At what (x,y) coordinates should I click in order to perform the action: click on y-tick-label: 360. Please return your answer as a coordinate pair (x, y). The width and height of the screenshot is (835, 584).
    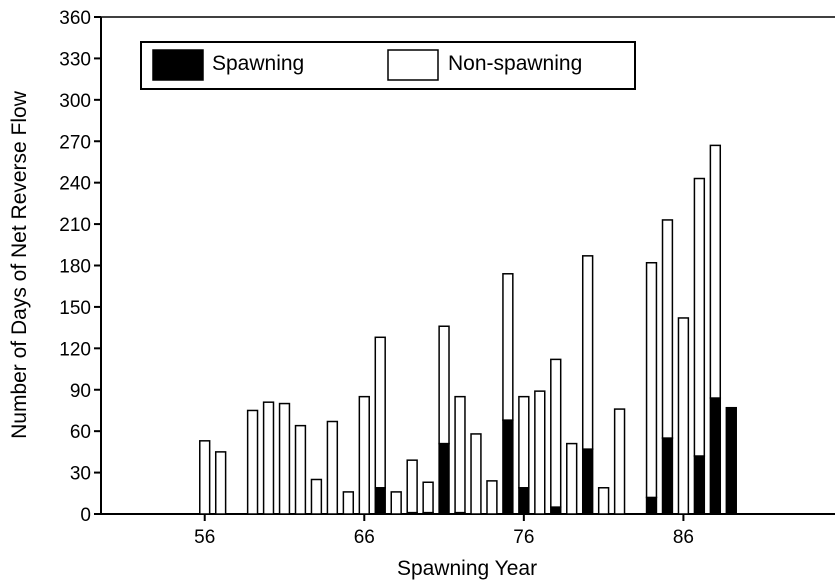
    Looking at the image, I should click on (75, 18).